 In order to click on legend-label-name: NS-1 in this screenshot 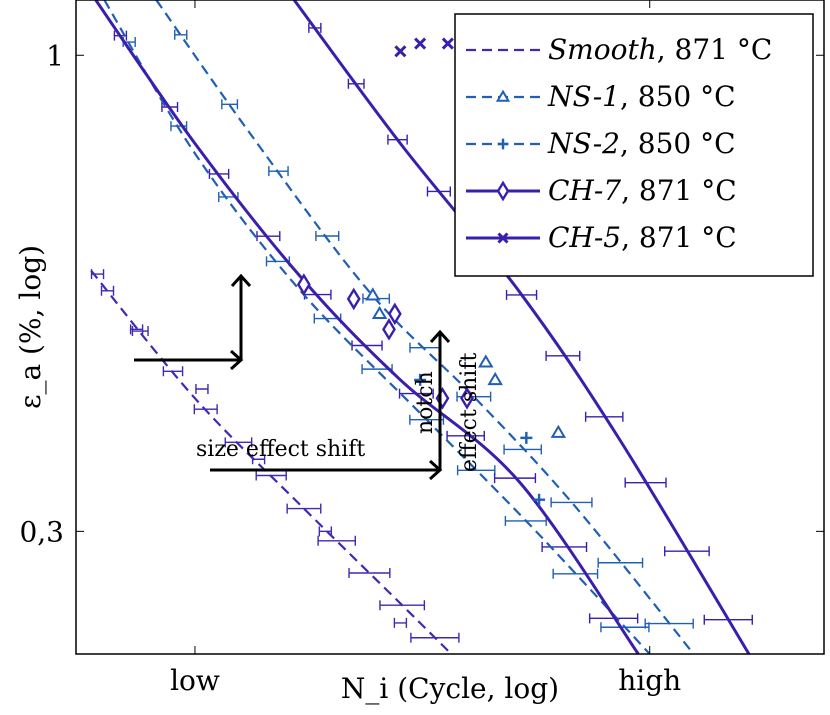, I will do `click(583, 96)`.